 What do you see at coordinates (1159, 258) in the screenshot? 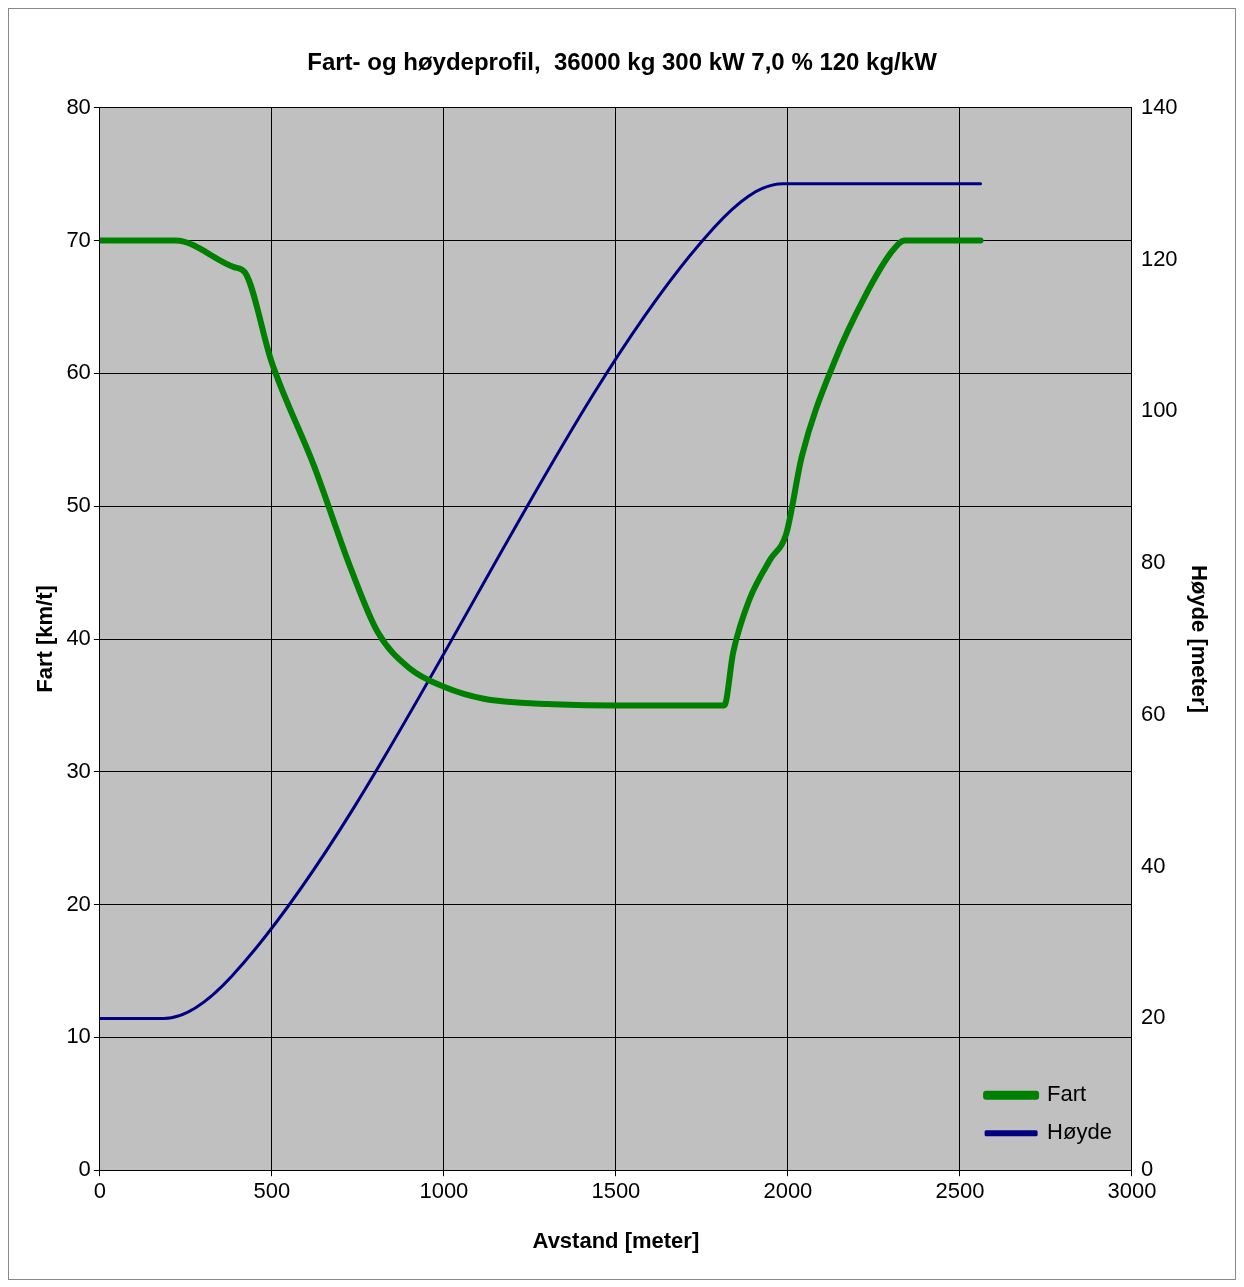
I see `y2-tick-label: 120` at bounding box center [1159, 258].